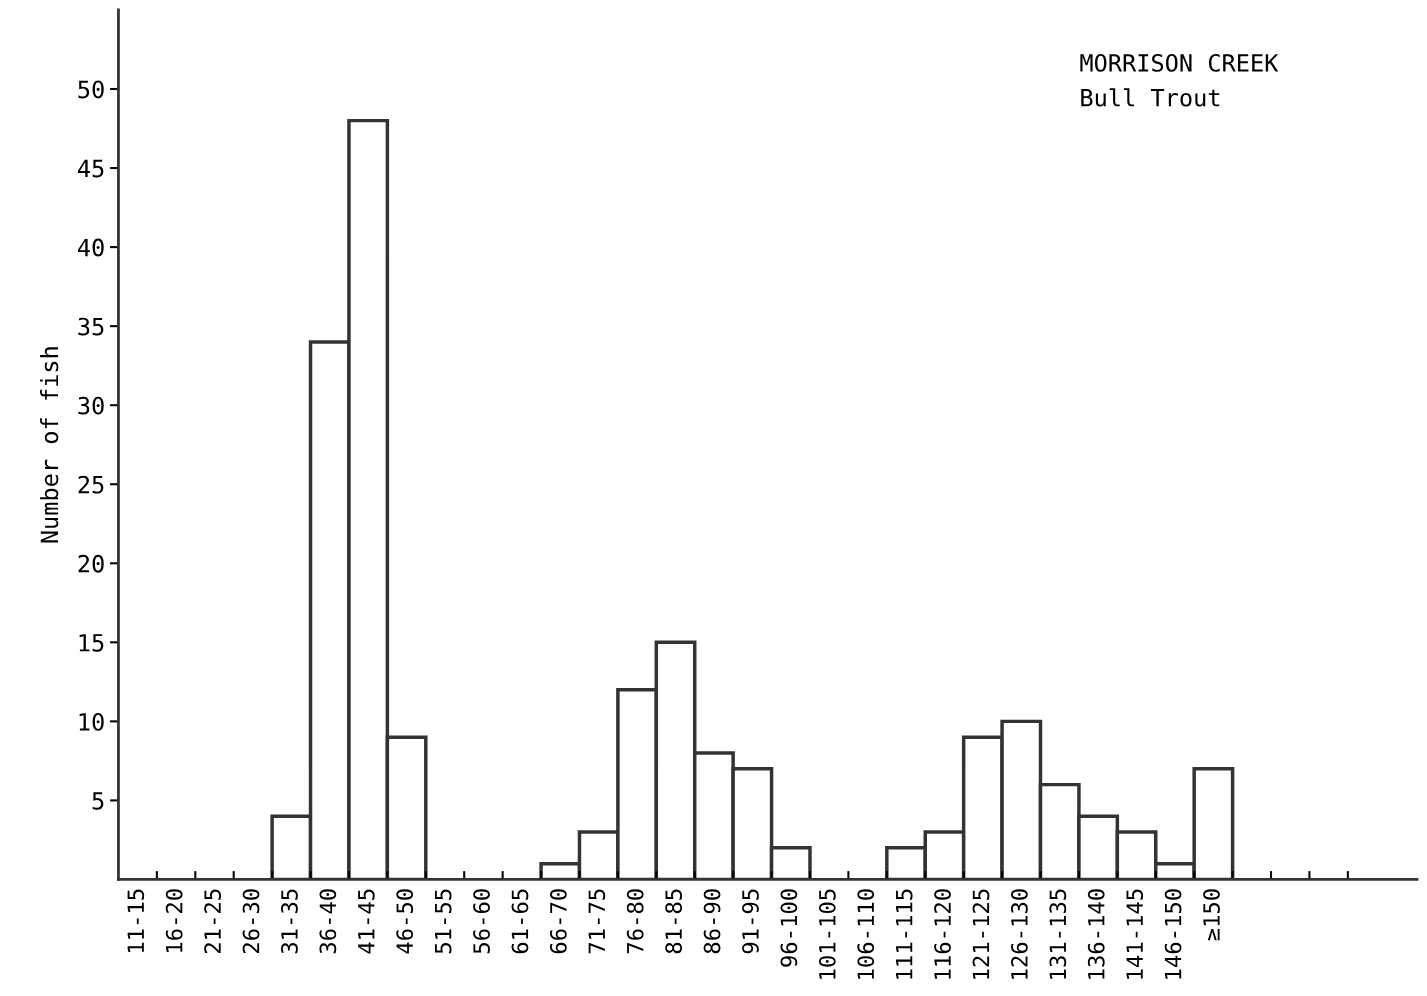 The width and height of the screenshot is (1427, 996). What do you see at coordinates (597, 921) in the screenshot?
I see `x-tick-label: 71-75` at bounding box center [597, 921].